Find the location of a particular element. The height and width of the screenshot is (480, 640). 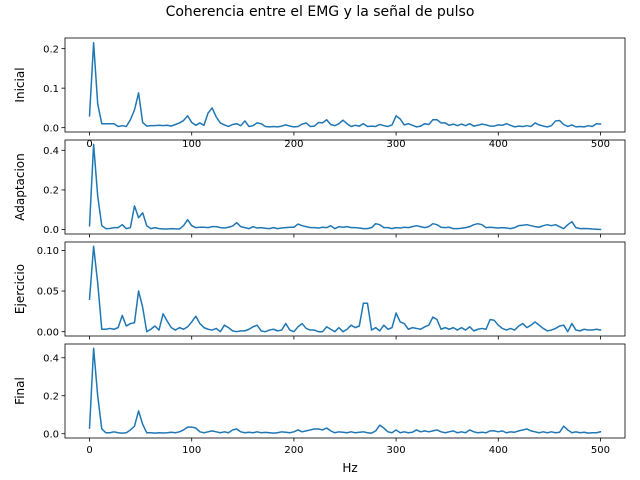

y-tick-label-3-1: 0.2 is located at coordinates (51, 396).